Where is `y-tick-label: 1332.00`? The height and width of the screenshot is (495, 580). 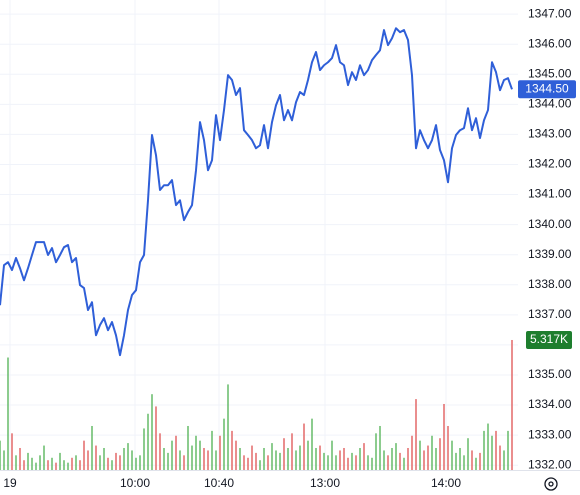
y-tick-label: 1332.00 is located at coordinates (550, 464).